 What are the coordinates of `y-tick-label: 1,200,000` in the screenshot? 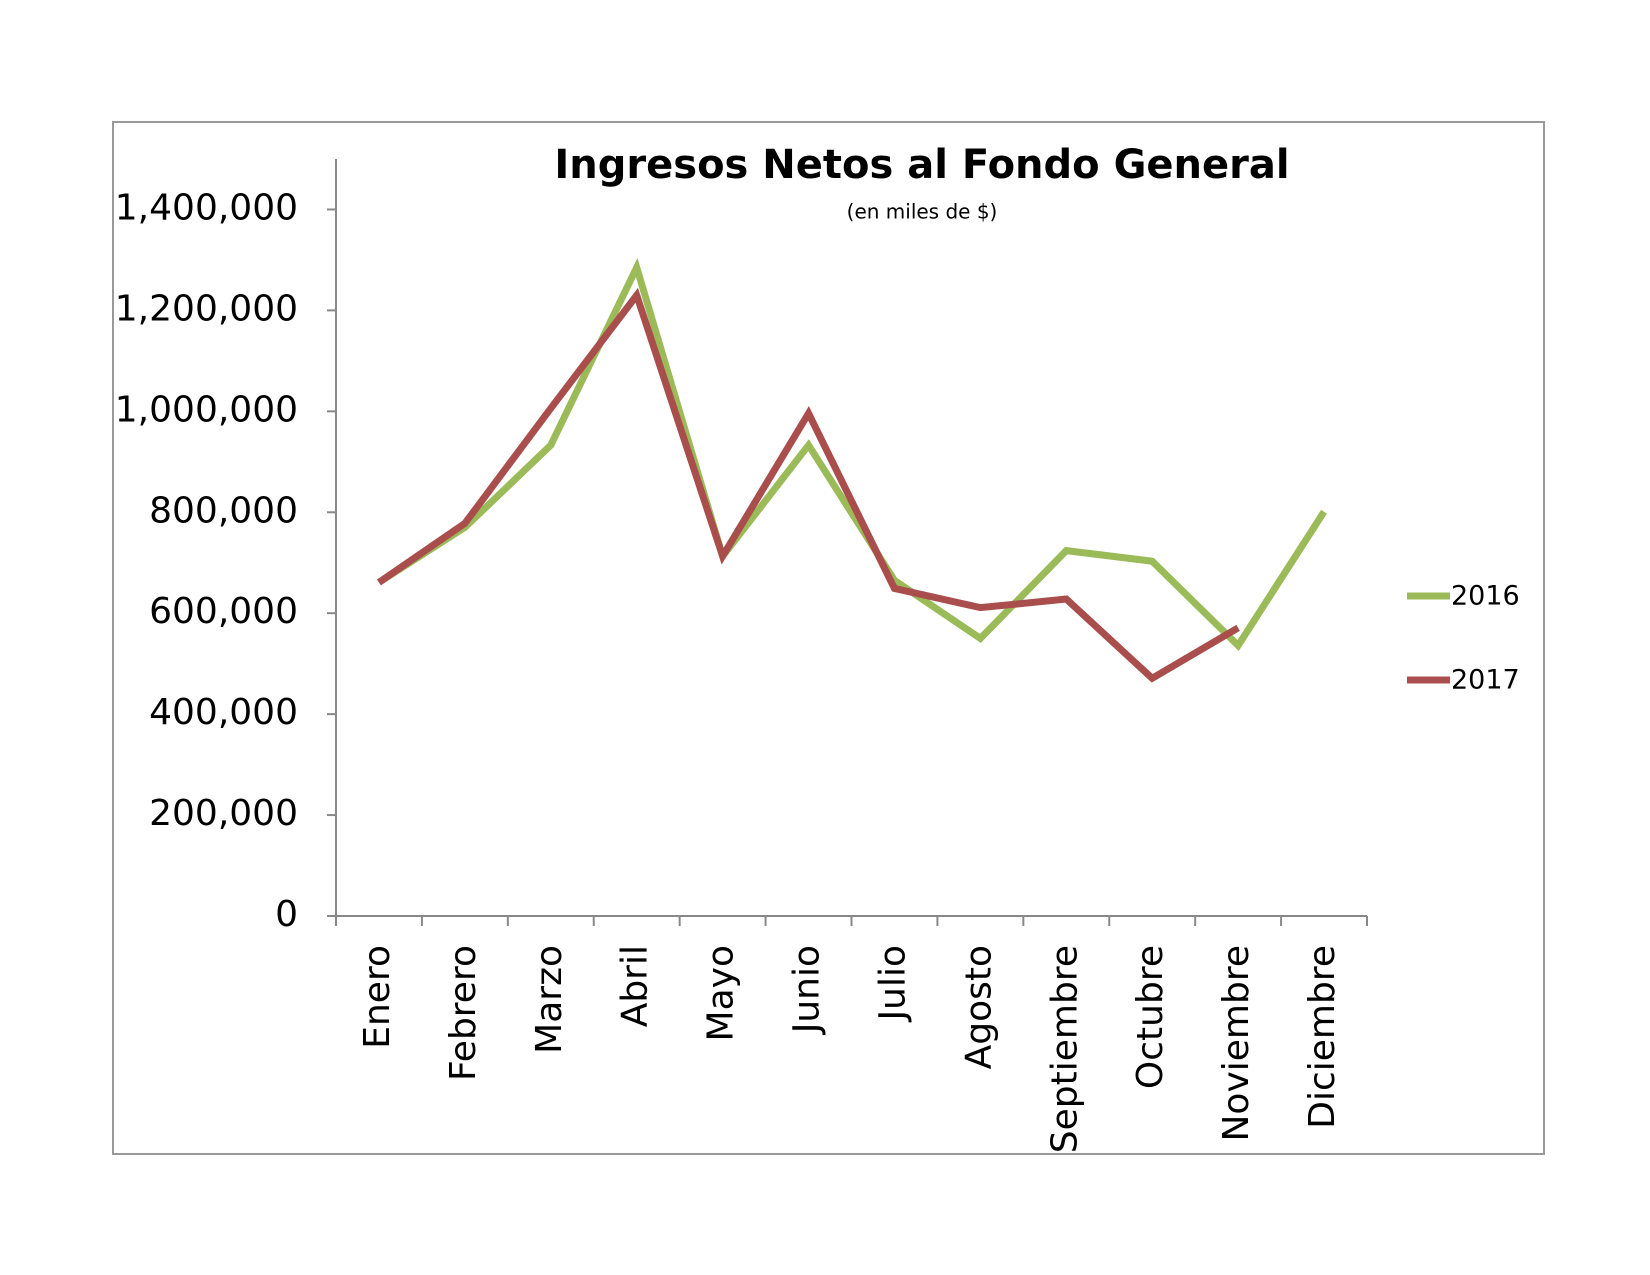 It's located at (206, 308).